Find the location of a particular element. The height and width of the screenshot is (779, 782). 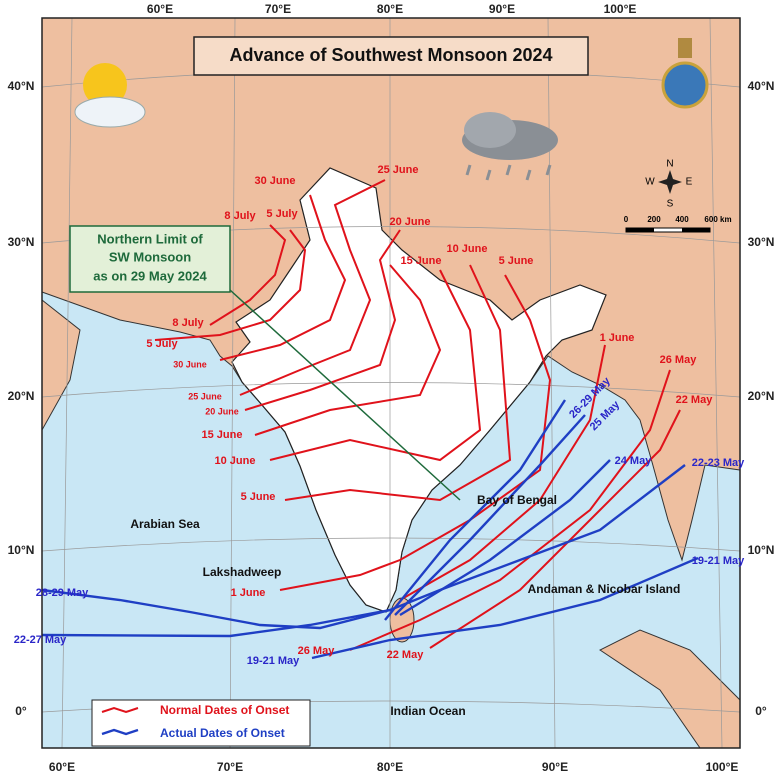

scale-label: 200 is located at coordinates (654, 219).